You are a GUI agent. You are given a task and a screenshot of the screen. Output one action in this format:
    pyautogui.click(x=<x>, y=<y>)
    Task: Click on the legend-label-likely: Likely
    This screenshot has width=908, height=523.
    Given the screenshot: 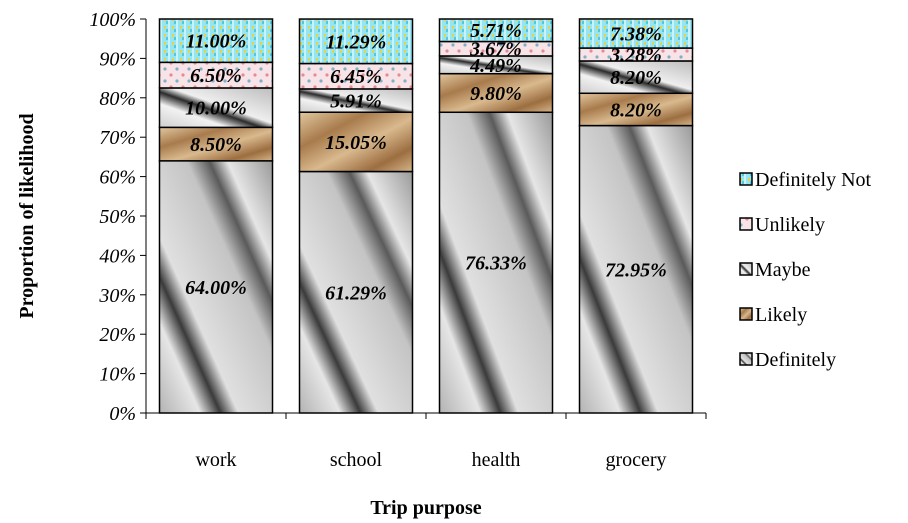 What is the action you would take?
    pyautogui.click(x=781, y=315)
    